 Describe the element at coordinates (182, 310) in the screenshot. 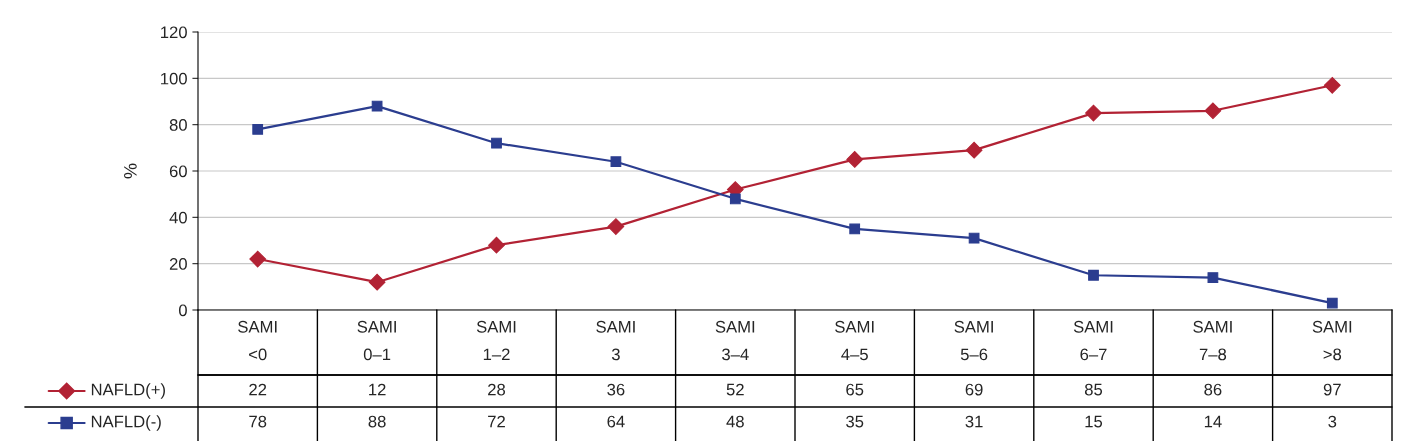

I see `y-tick-label: 0` at that location.